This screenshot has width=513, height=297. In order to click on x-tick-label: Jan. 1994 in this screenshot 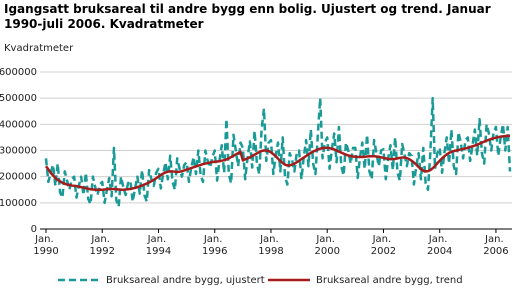, I will do `click(158, 245)`.